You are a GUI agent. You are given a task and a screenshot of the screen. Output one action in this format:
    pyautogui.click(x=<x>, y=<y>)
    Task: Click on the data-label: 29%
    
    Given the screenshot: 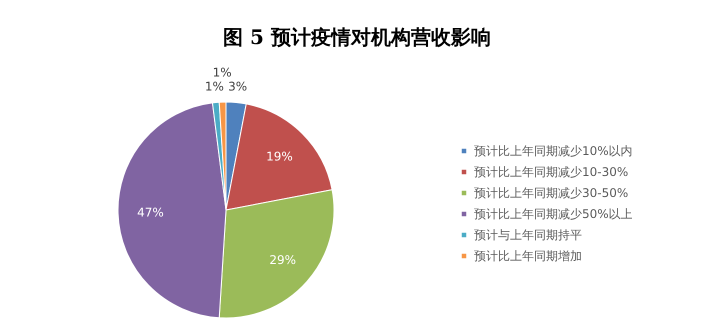 What is the action you would take?
    pyautogui.click(x=282, y=259)
    